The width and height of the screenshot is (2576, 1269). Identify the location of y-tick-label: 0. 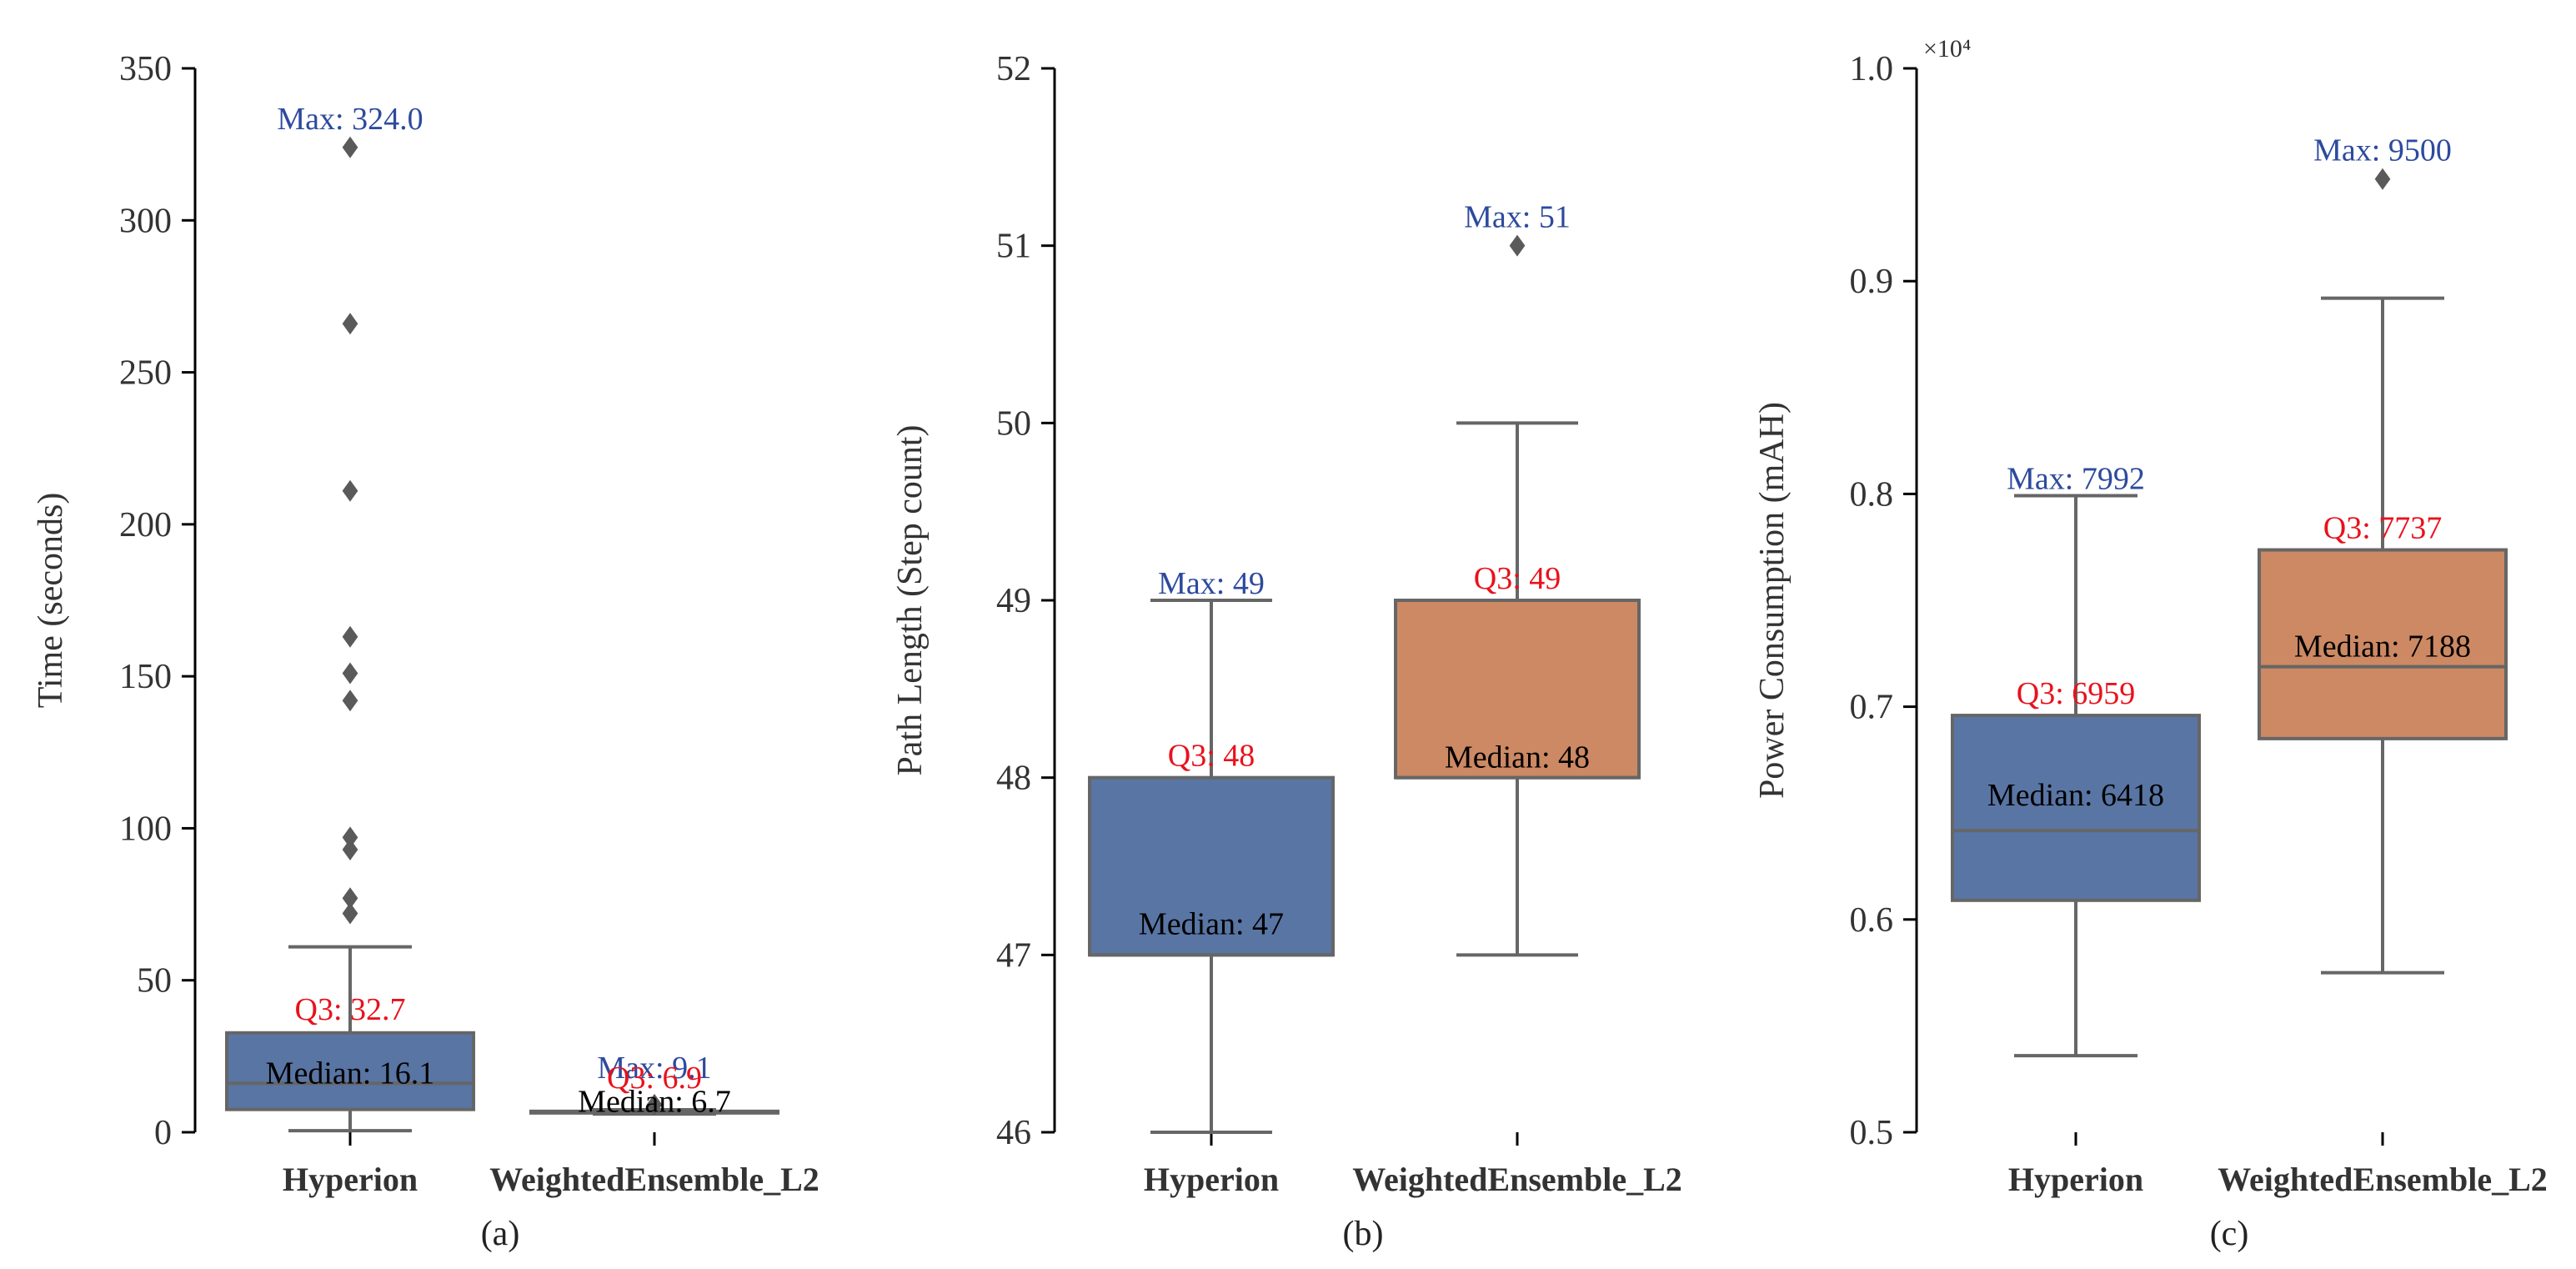
(163, 1133).